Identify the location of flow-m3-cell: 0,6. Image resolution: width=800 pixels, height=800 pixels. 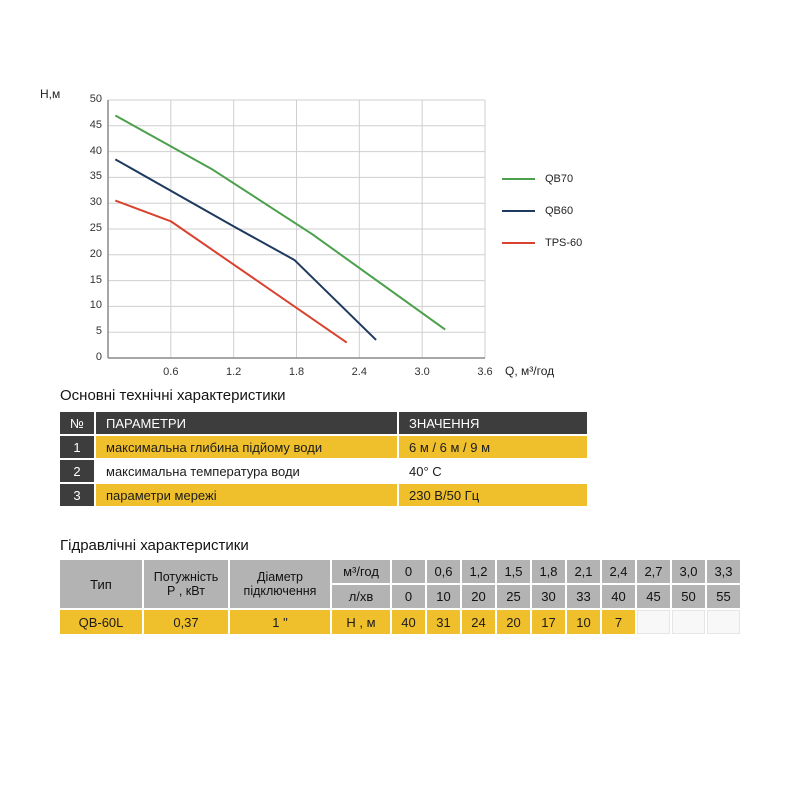
(443, 571).